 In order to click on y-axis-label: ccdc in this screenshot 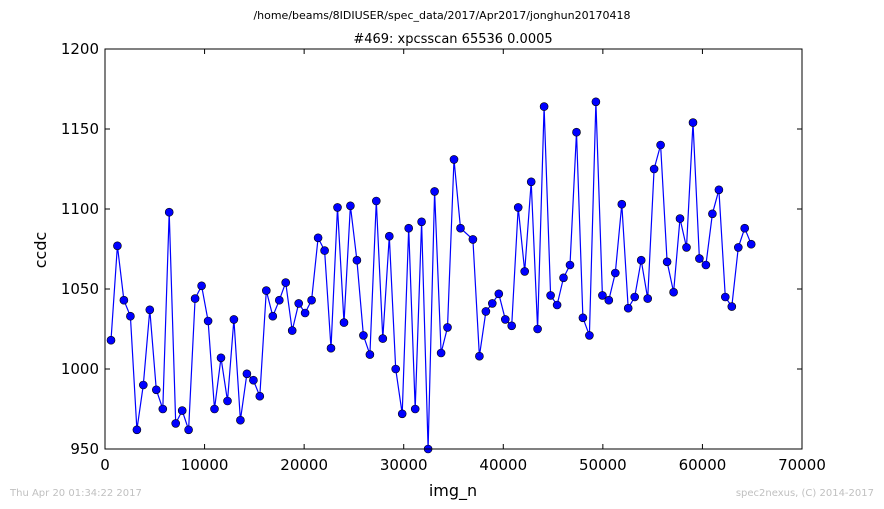, I will do `click(40, 250)`.